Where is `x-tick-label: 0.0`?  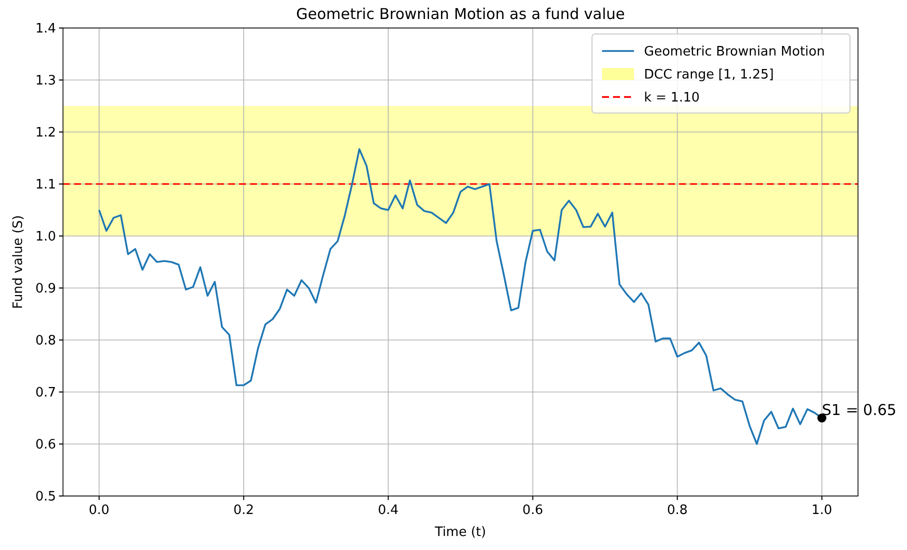
x-tick-label: 0.0 is located at coordinates (99, 510).